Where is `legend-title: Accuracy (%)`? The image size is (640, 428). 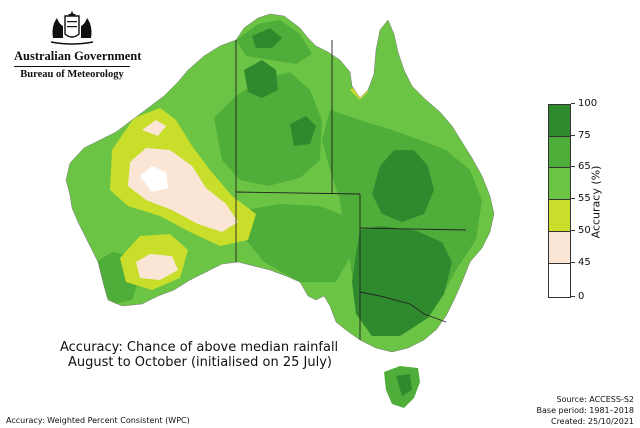
legend-title: Accuracy (%) is located at coordinates (596, 202).